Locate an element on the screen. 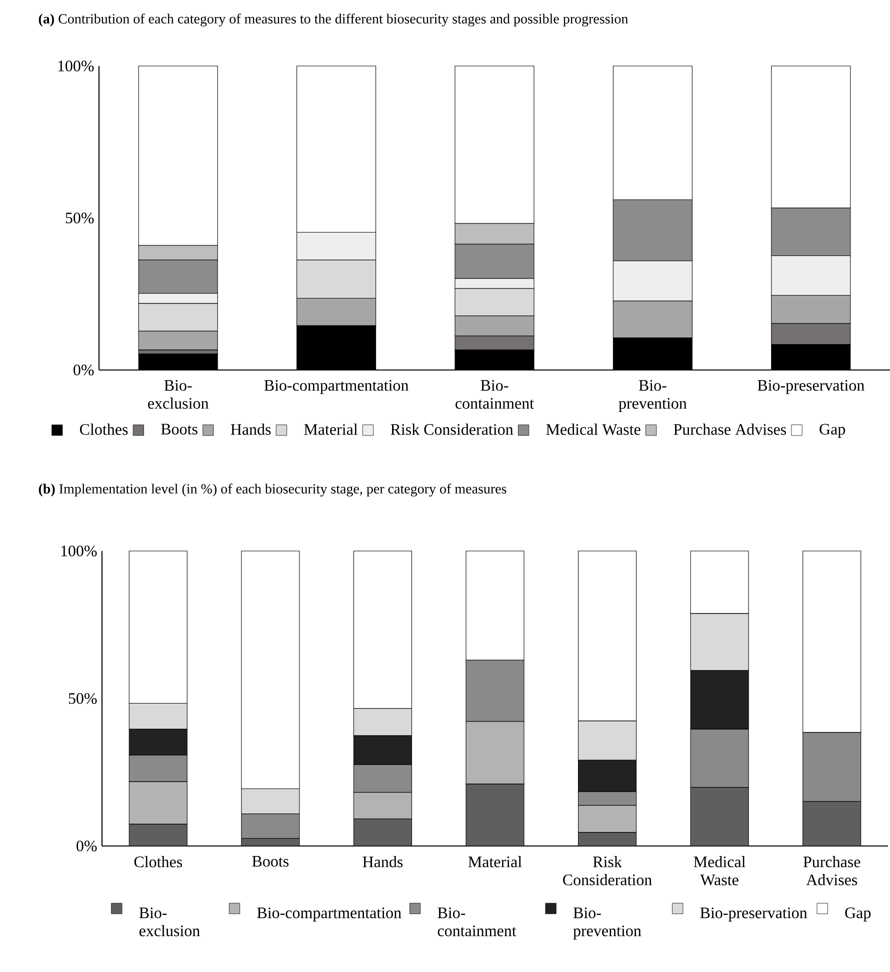 The image size is (890, 972). x-tick-label: Risk Consideration is located at coordinates (607, 871).